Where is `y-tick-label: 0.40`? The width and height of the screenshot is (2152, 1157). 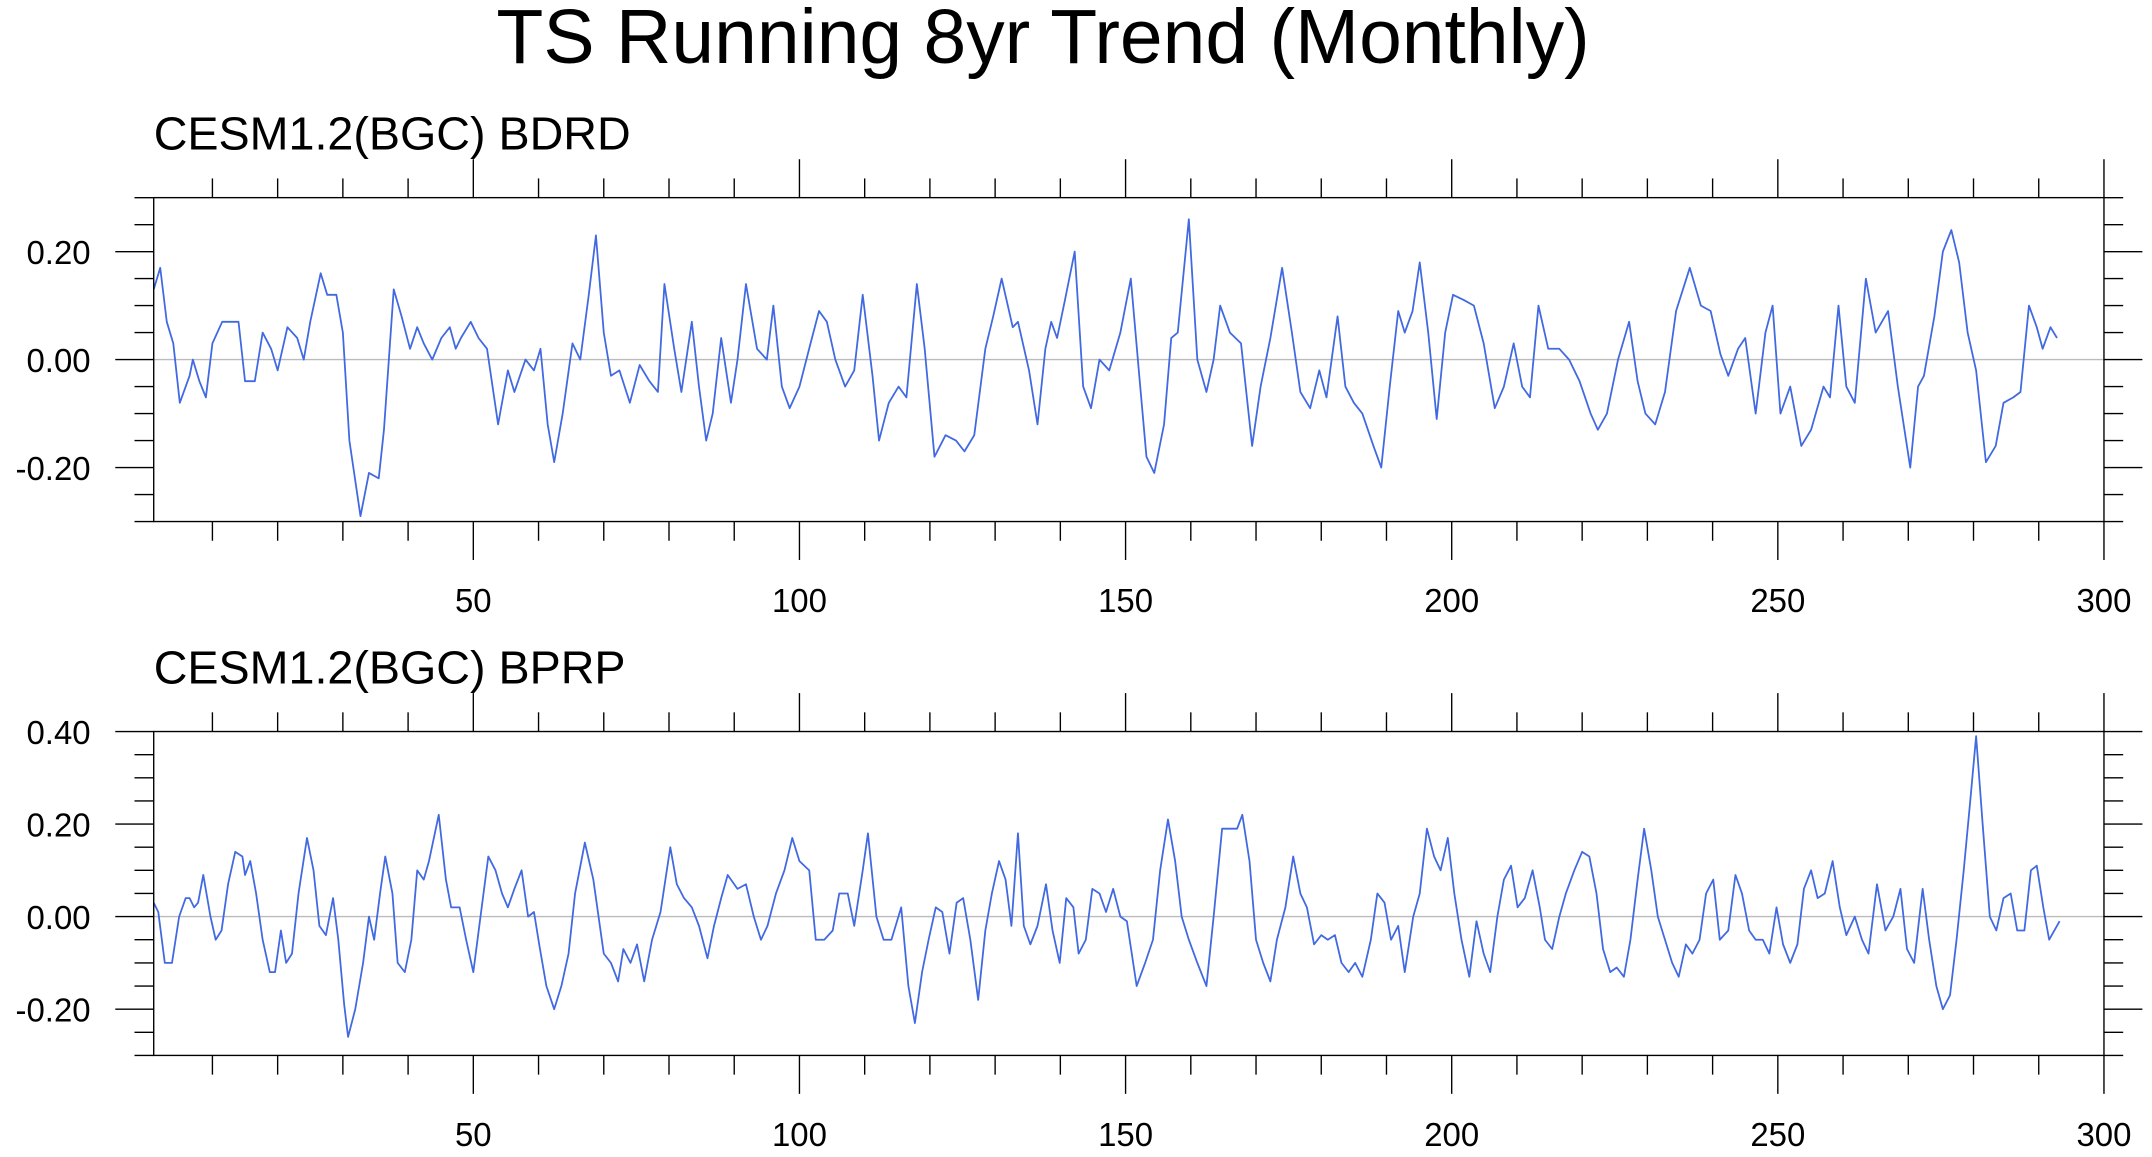
y-tick-label: 0.40 is located at coordinates (59, 732).